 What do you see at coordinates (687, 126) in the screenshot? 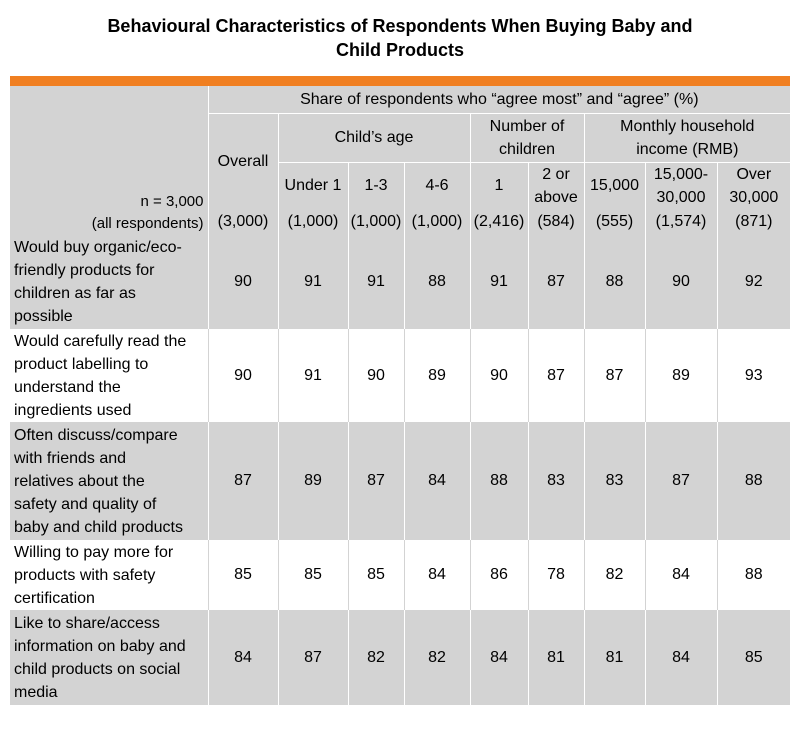
I see `header-group-income-line-1: Monthly household` at bounding box center [687, 126].